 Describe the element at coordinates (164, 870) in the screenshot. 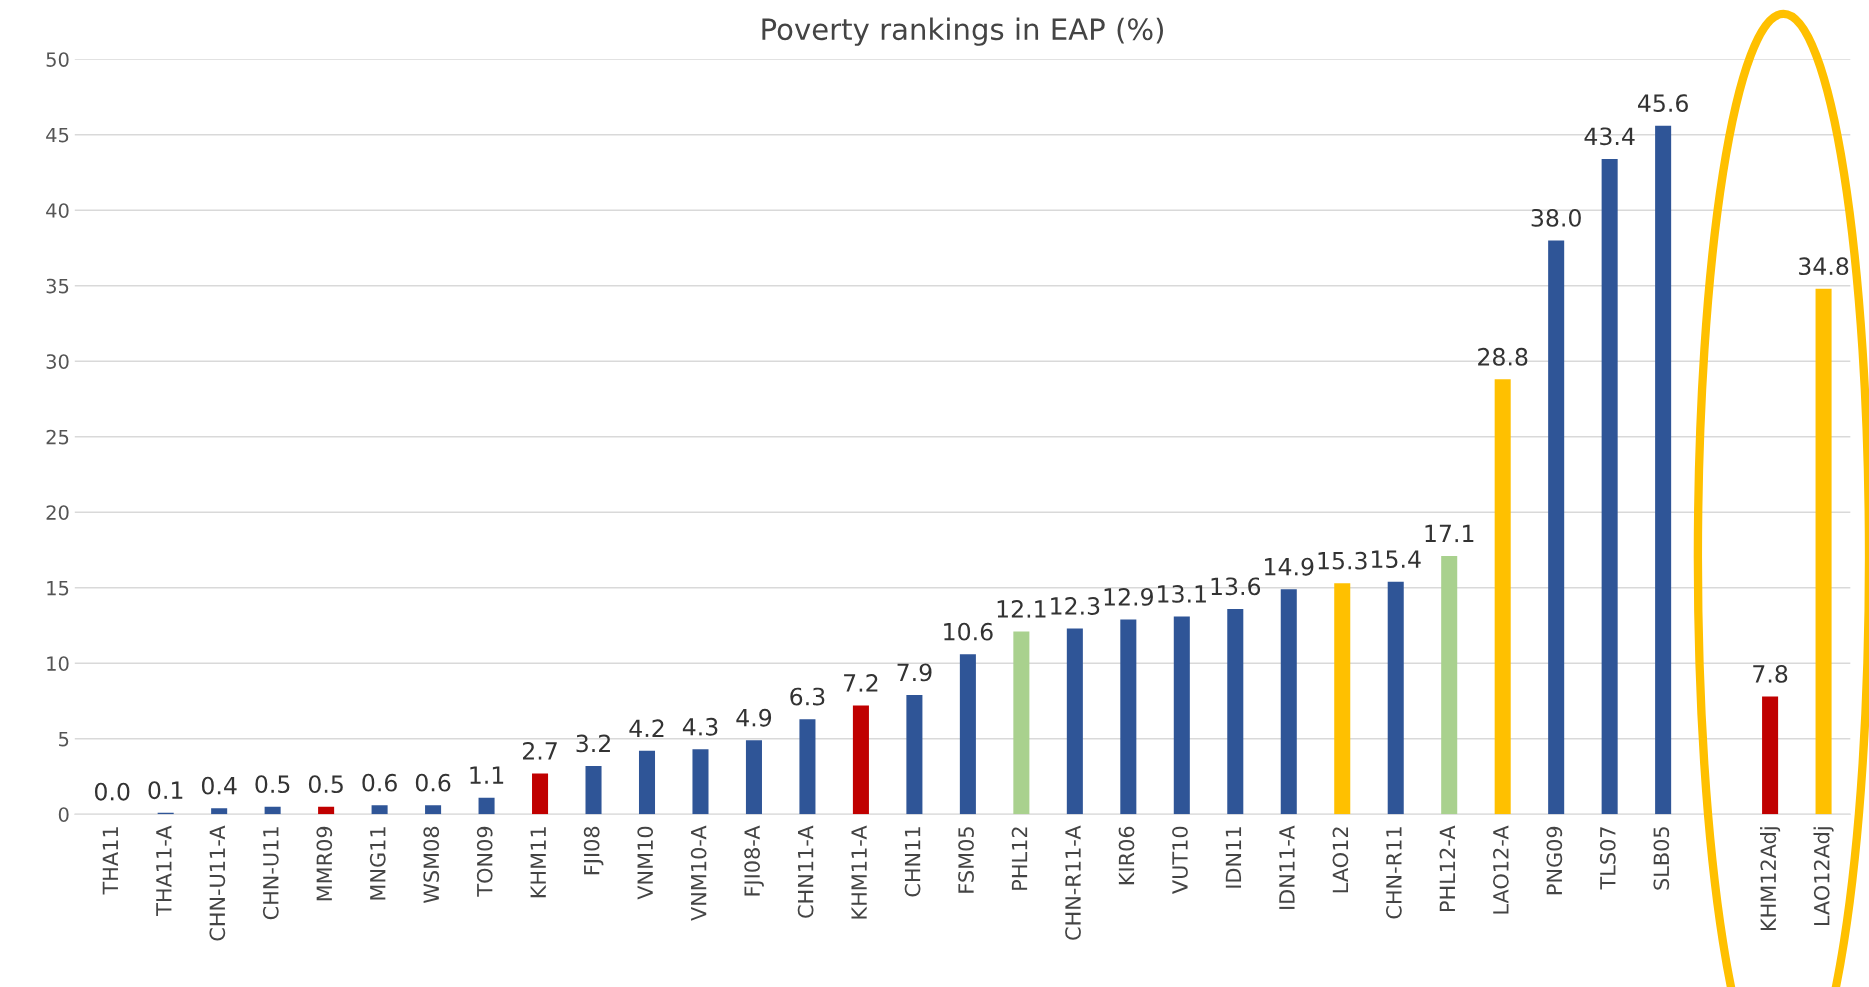

I see `x-tick-label: THA11-A` at that location.